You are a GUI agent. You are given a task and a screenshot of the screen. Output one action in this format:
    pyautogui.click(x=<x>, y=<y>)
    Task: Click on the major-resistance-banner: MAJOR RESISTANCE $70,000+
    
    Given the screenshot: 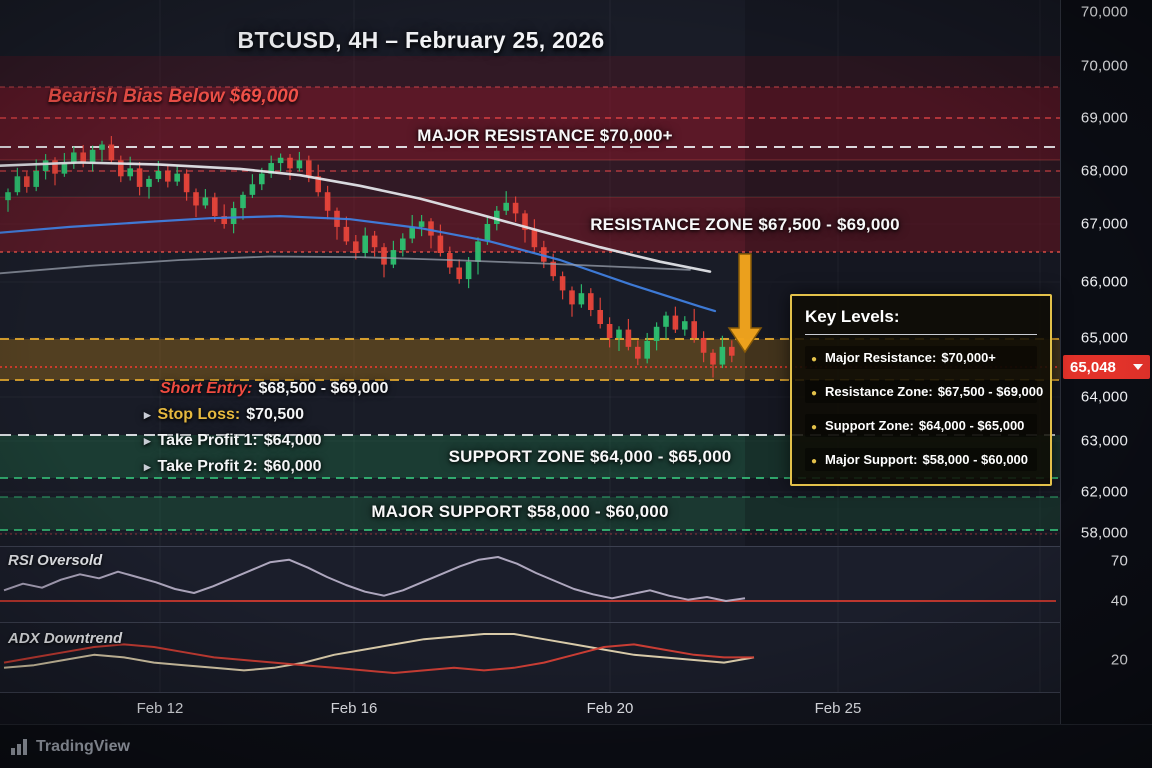 What is the action you would take?
    pyautogui.click(x=545, y=135)
    